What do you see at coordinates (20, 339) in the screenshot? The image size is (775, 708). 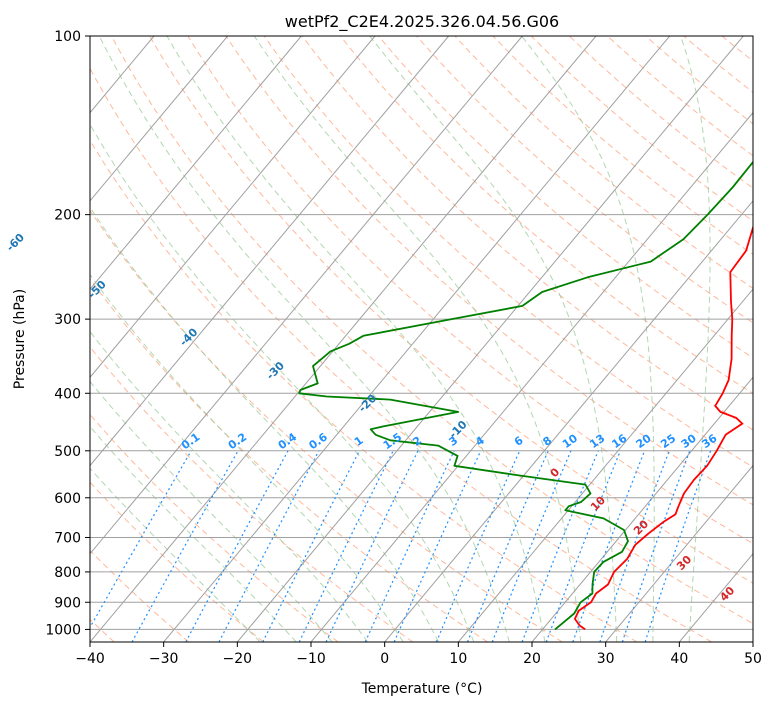 I see `y-axis-label: Pressure (hPa)` at bounding box center [20, 339].